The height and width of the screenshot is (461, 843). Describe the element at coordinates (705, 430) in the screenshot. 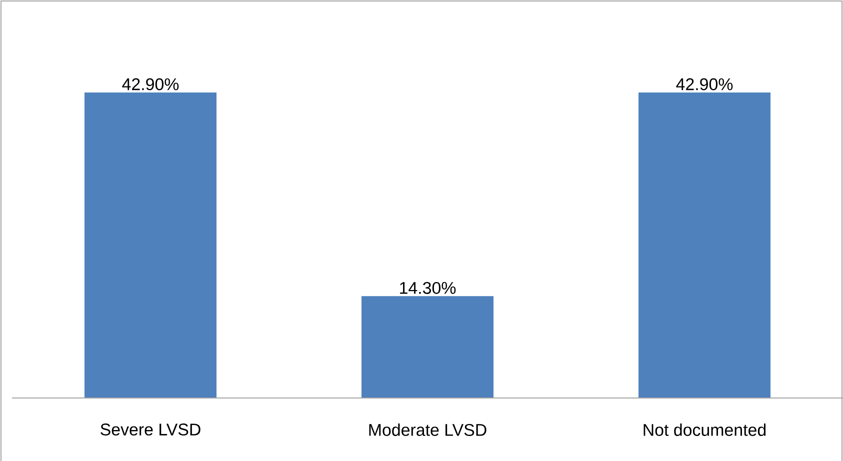

I see `x-tick-label: Not documented` at that location.